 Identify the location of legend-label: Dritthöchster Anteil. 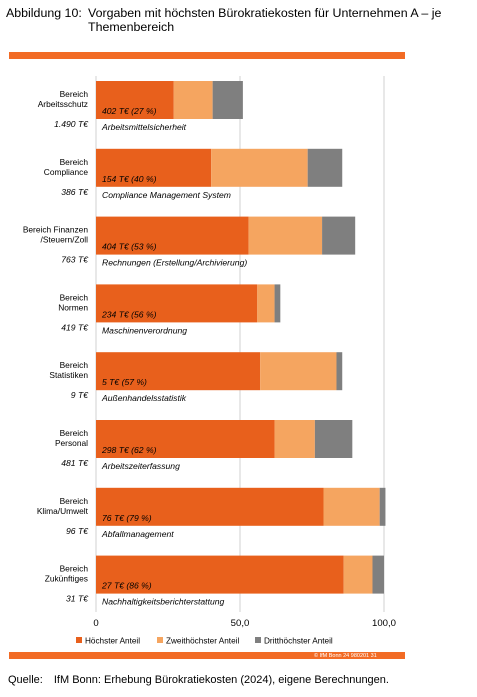
(298, 641).